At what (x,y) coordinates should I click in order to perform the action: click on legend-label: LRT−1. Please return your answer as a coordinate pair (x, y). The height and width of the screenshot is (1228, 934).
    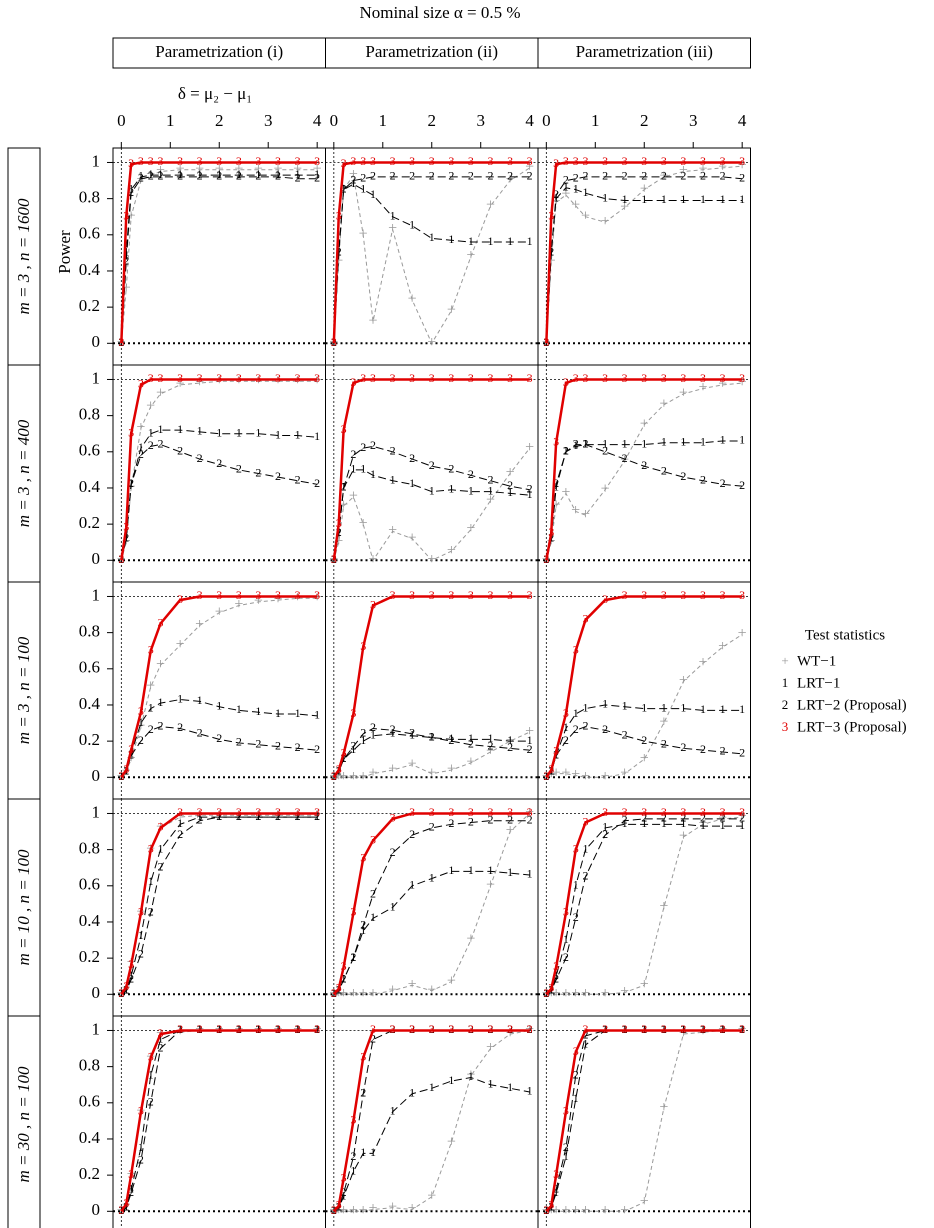
    Looking at the image, I should click on (818, 683).